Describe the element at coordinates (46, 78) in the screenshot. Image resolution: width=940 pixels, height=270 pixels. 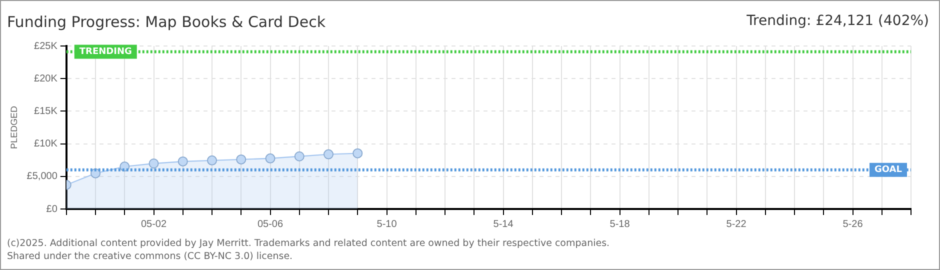
I see `y-tick-label: £20K` at that location.